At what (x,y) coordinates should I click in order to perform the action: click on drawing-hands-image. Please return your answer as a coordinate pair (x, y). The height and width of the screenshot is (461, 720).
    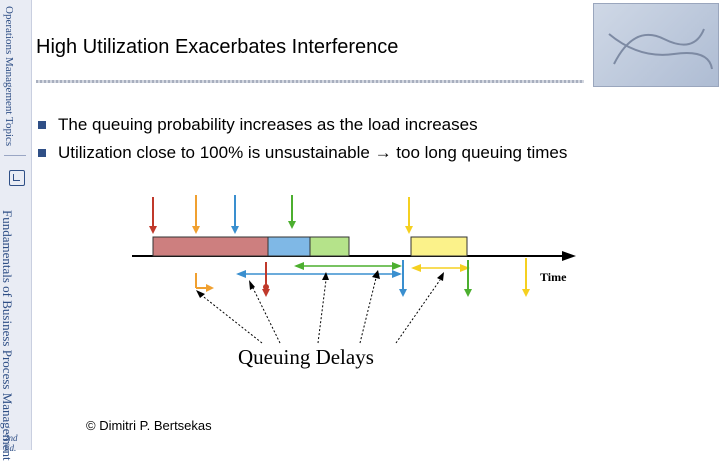
    Looking at the image, I should click on (656, 45).